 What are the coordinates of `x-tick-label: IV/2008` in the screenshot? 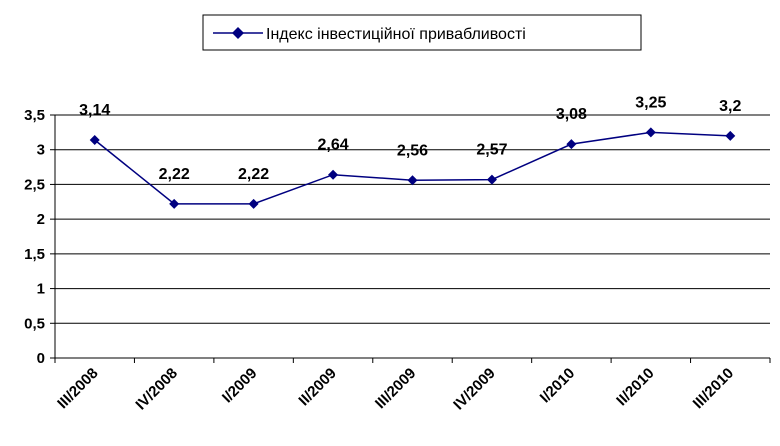 It's located at (156, 389).